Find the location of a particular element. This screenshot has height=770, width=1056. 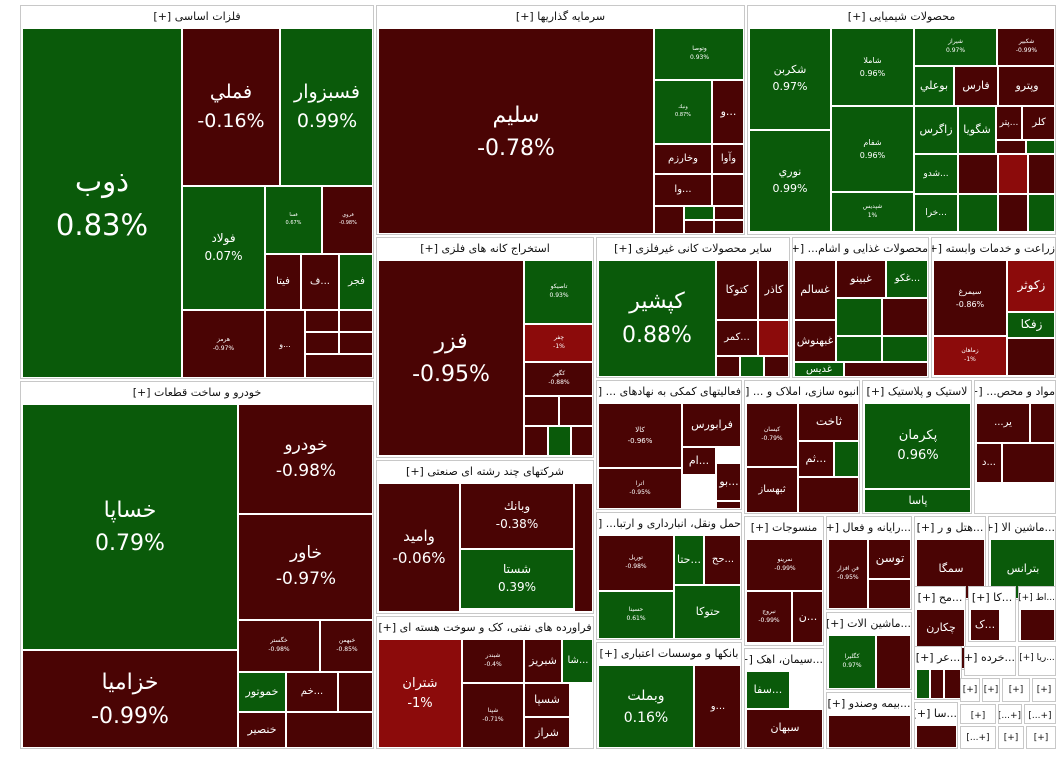

sector-header: خودرو و ساخت قطعات [+] is located at coordinates (197, 392).